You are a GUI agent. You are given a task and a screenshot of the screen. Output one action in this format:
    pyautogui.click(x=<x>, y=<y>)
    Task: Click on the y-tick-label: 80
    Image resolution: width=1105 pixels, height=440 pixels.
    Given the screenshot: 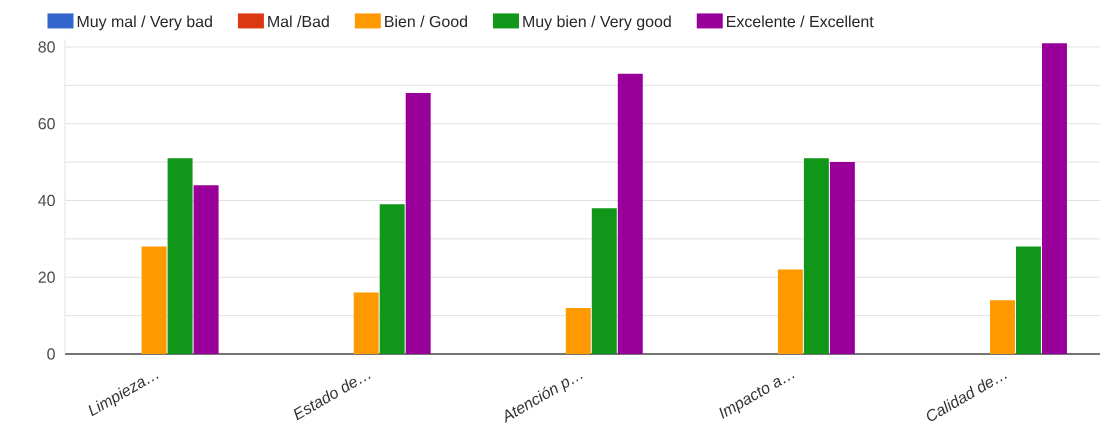 What is the action you would take?
    pyautogui.click(x=46, y=47)
    